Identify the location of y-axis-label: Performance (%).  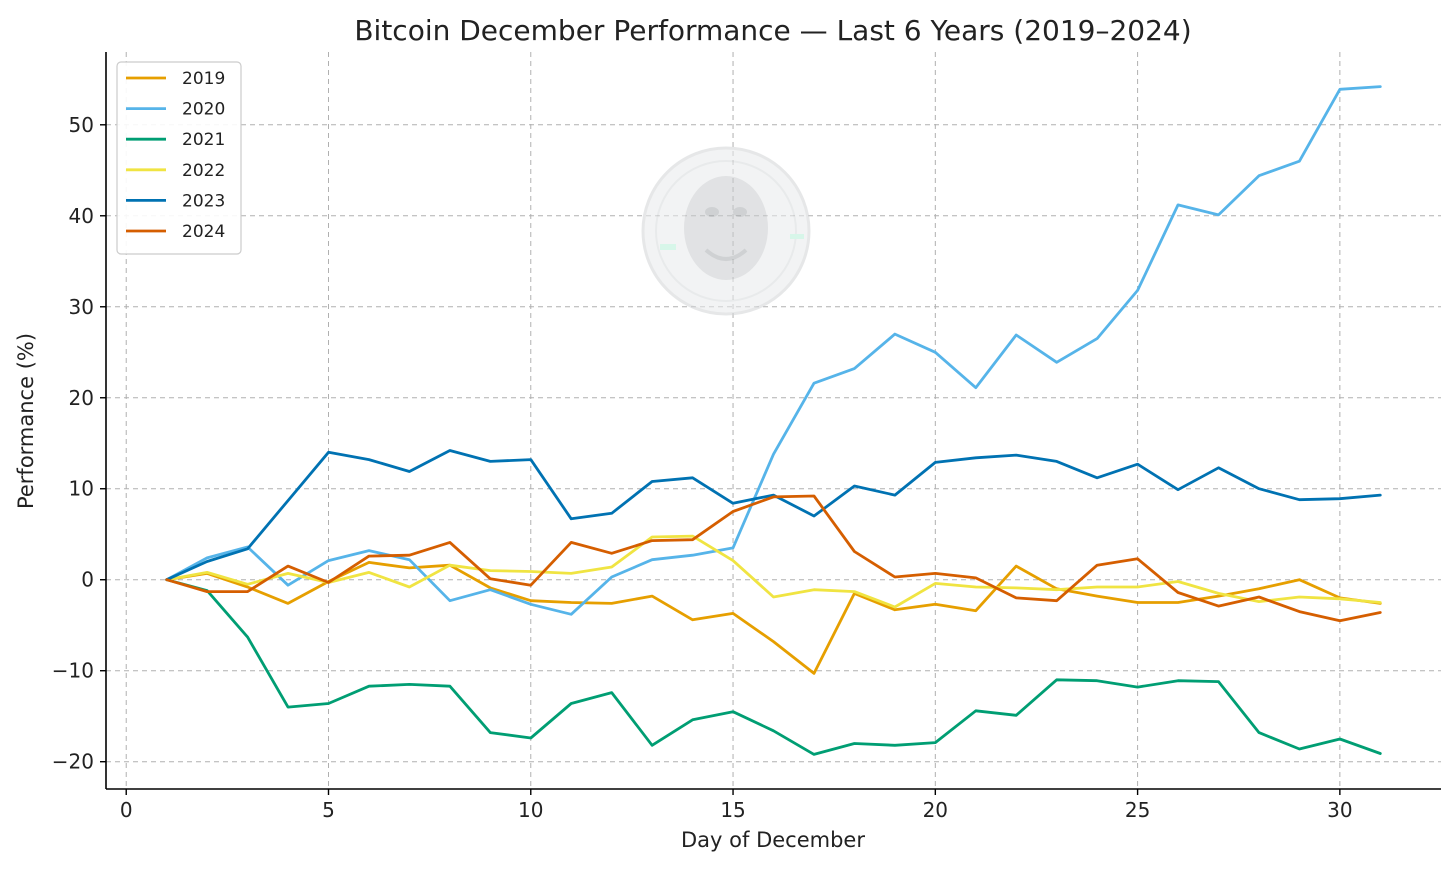
(26, 421).